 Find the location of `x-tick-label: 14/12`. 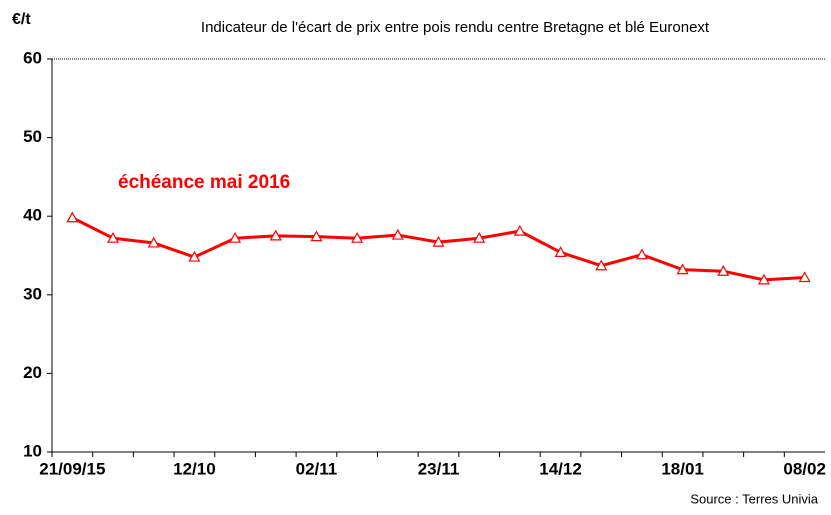

x-tick-label: 14/12 is located at coordinates (560, 468).